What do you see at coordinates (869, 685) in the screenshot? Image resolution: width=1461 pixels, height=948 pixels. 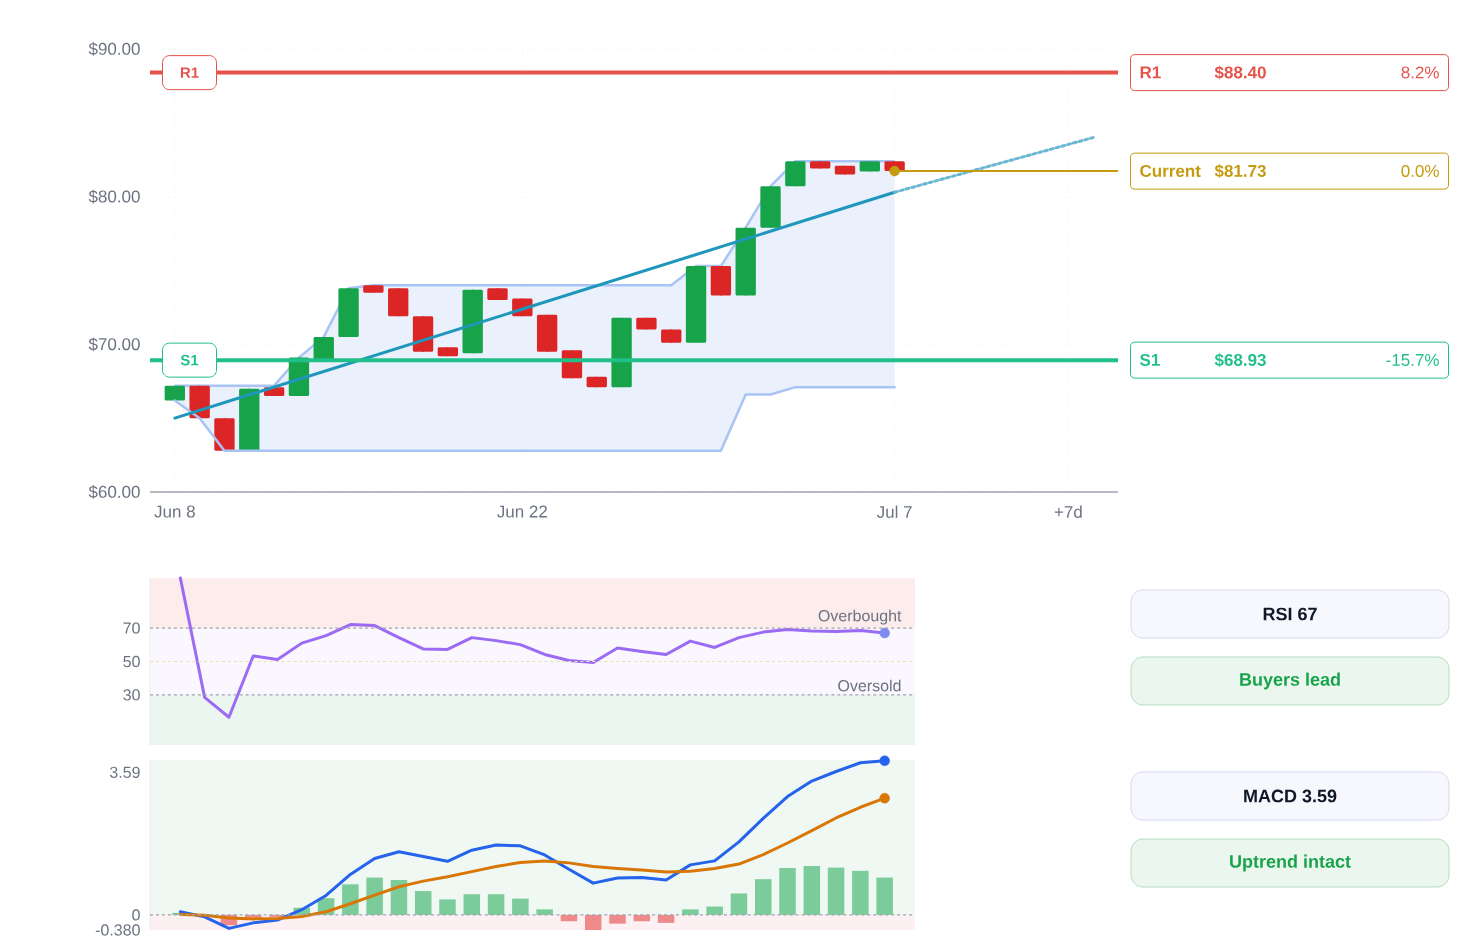 I see `ref-line-label: Oversold` at bounding box center [869, 685].